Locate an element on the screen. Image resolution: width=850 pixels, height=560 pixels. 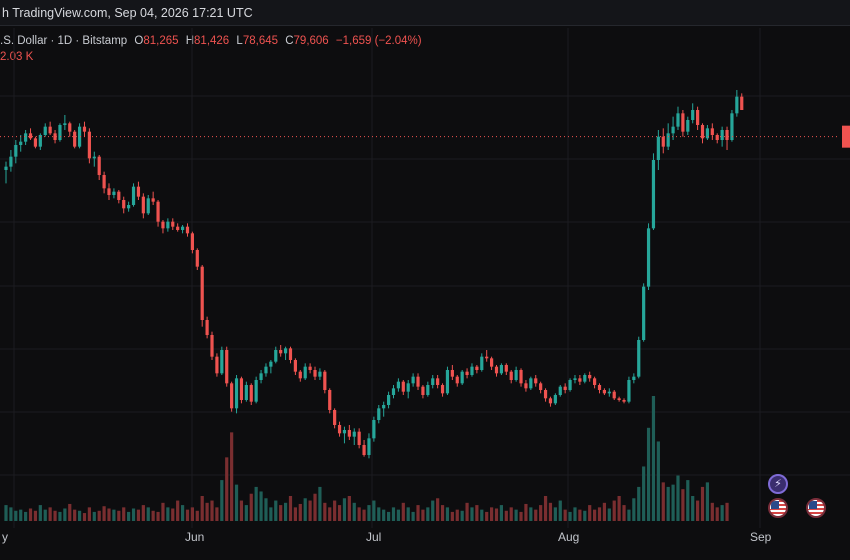
symbol-label: .S. Dollar · 1D · Bitstamp is located at coordinates (64, 41).